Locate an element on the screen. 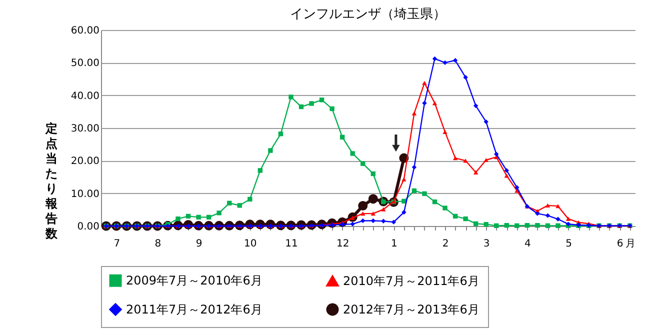  x-tick-label: 1 is located at coordinates (394, 244).